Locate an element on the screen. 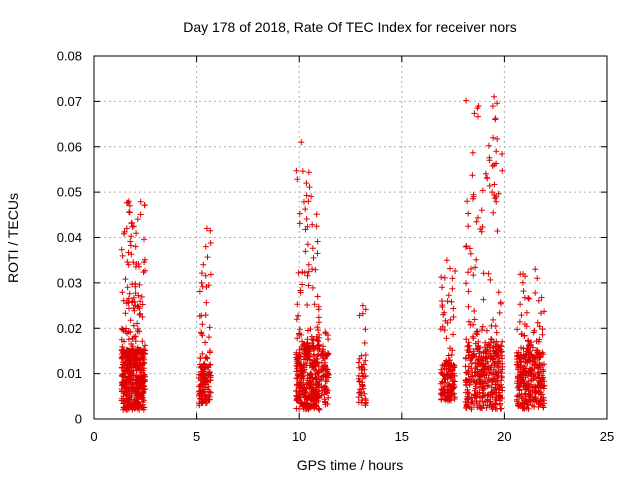  x-tick-label: 0 is located at coordinates (93, 436).